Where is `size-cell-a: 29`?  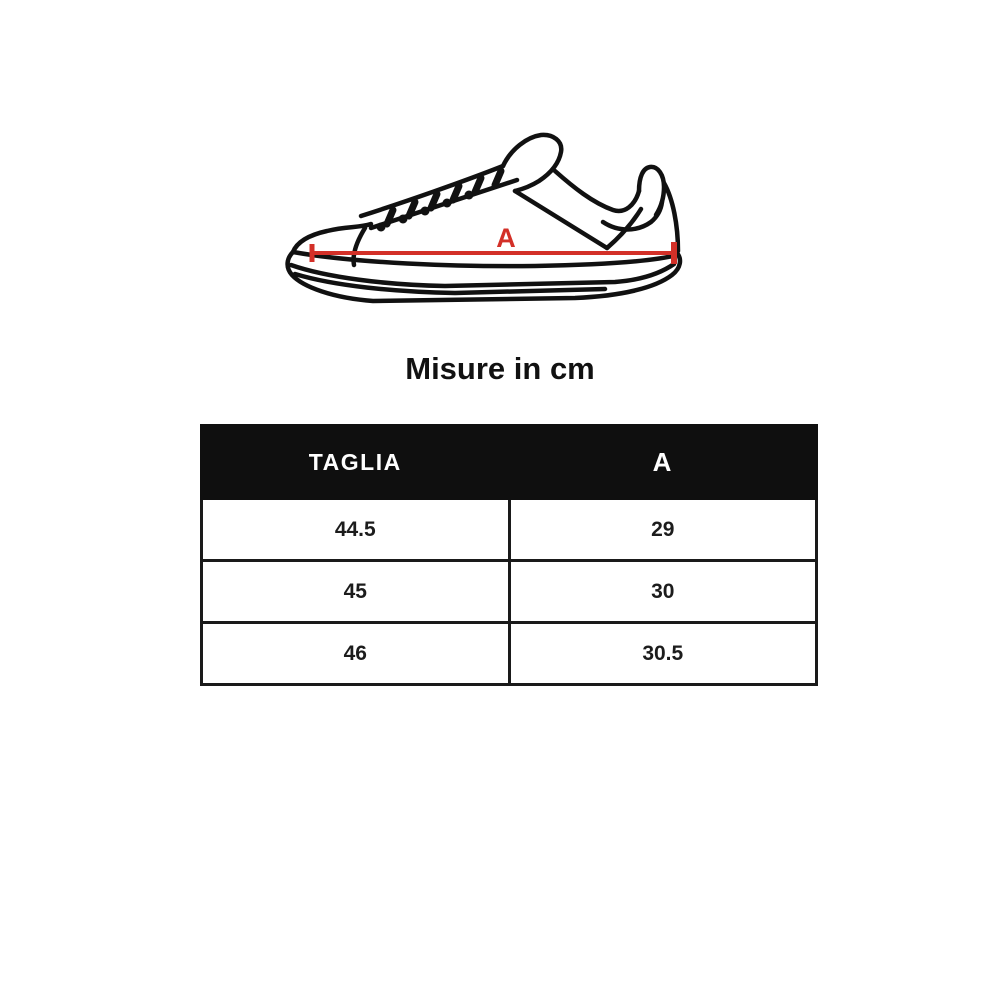 size-cell-a: 29 is located at coordinates (662, 529).